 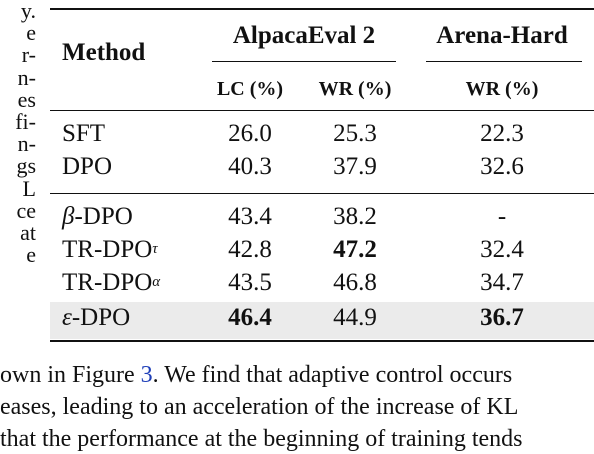 I want to click on bottom-rule, so click(x=322, y=341).